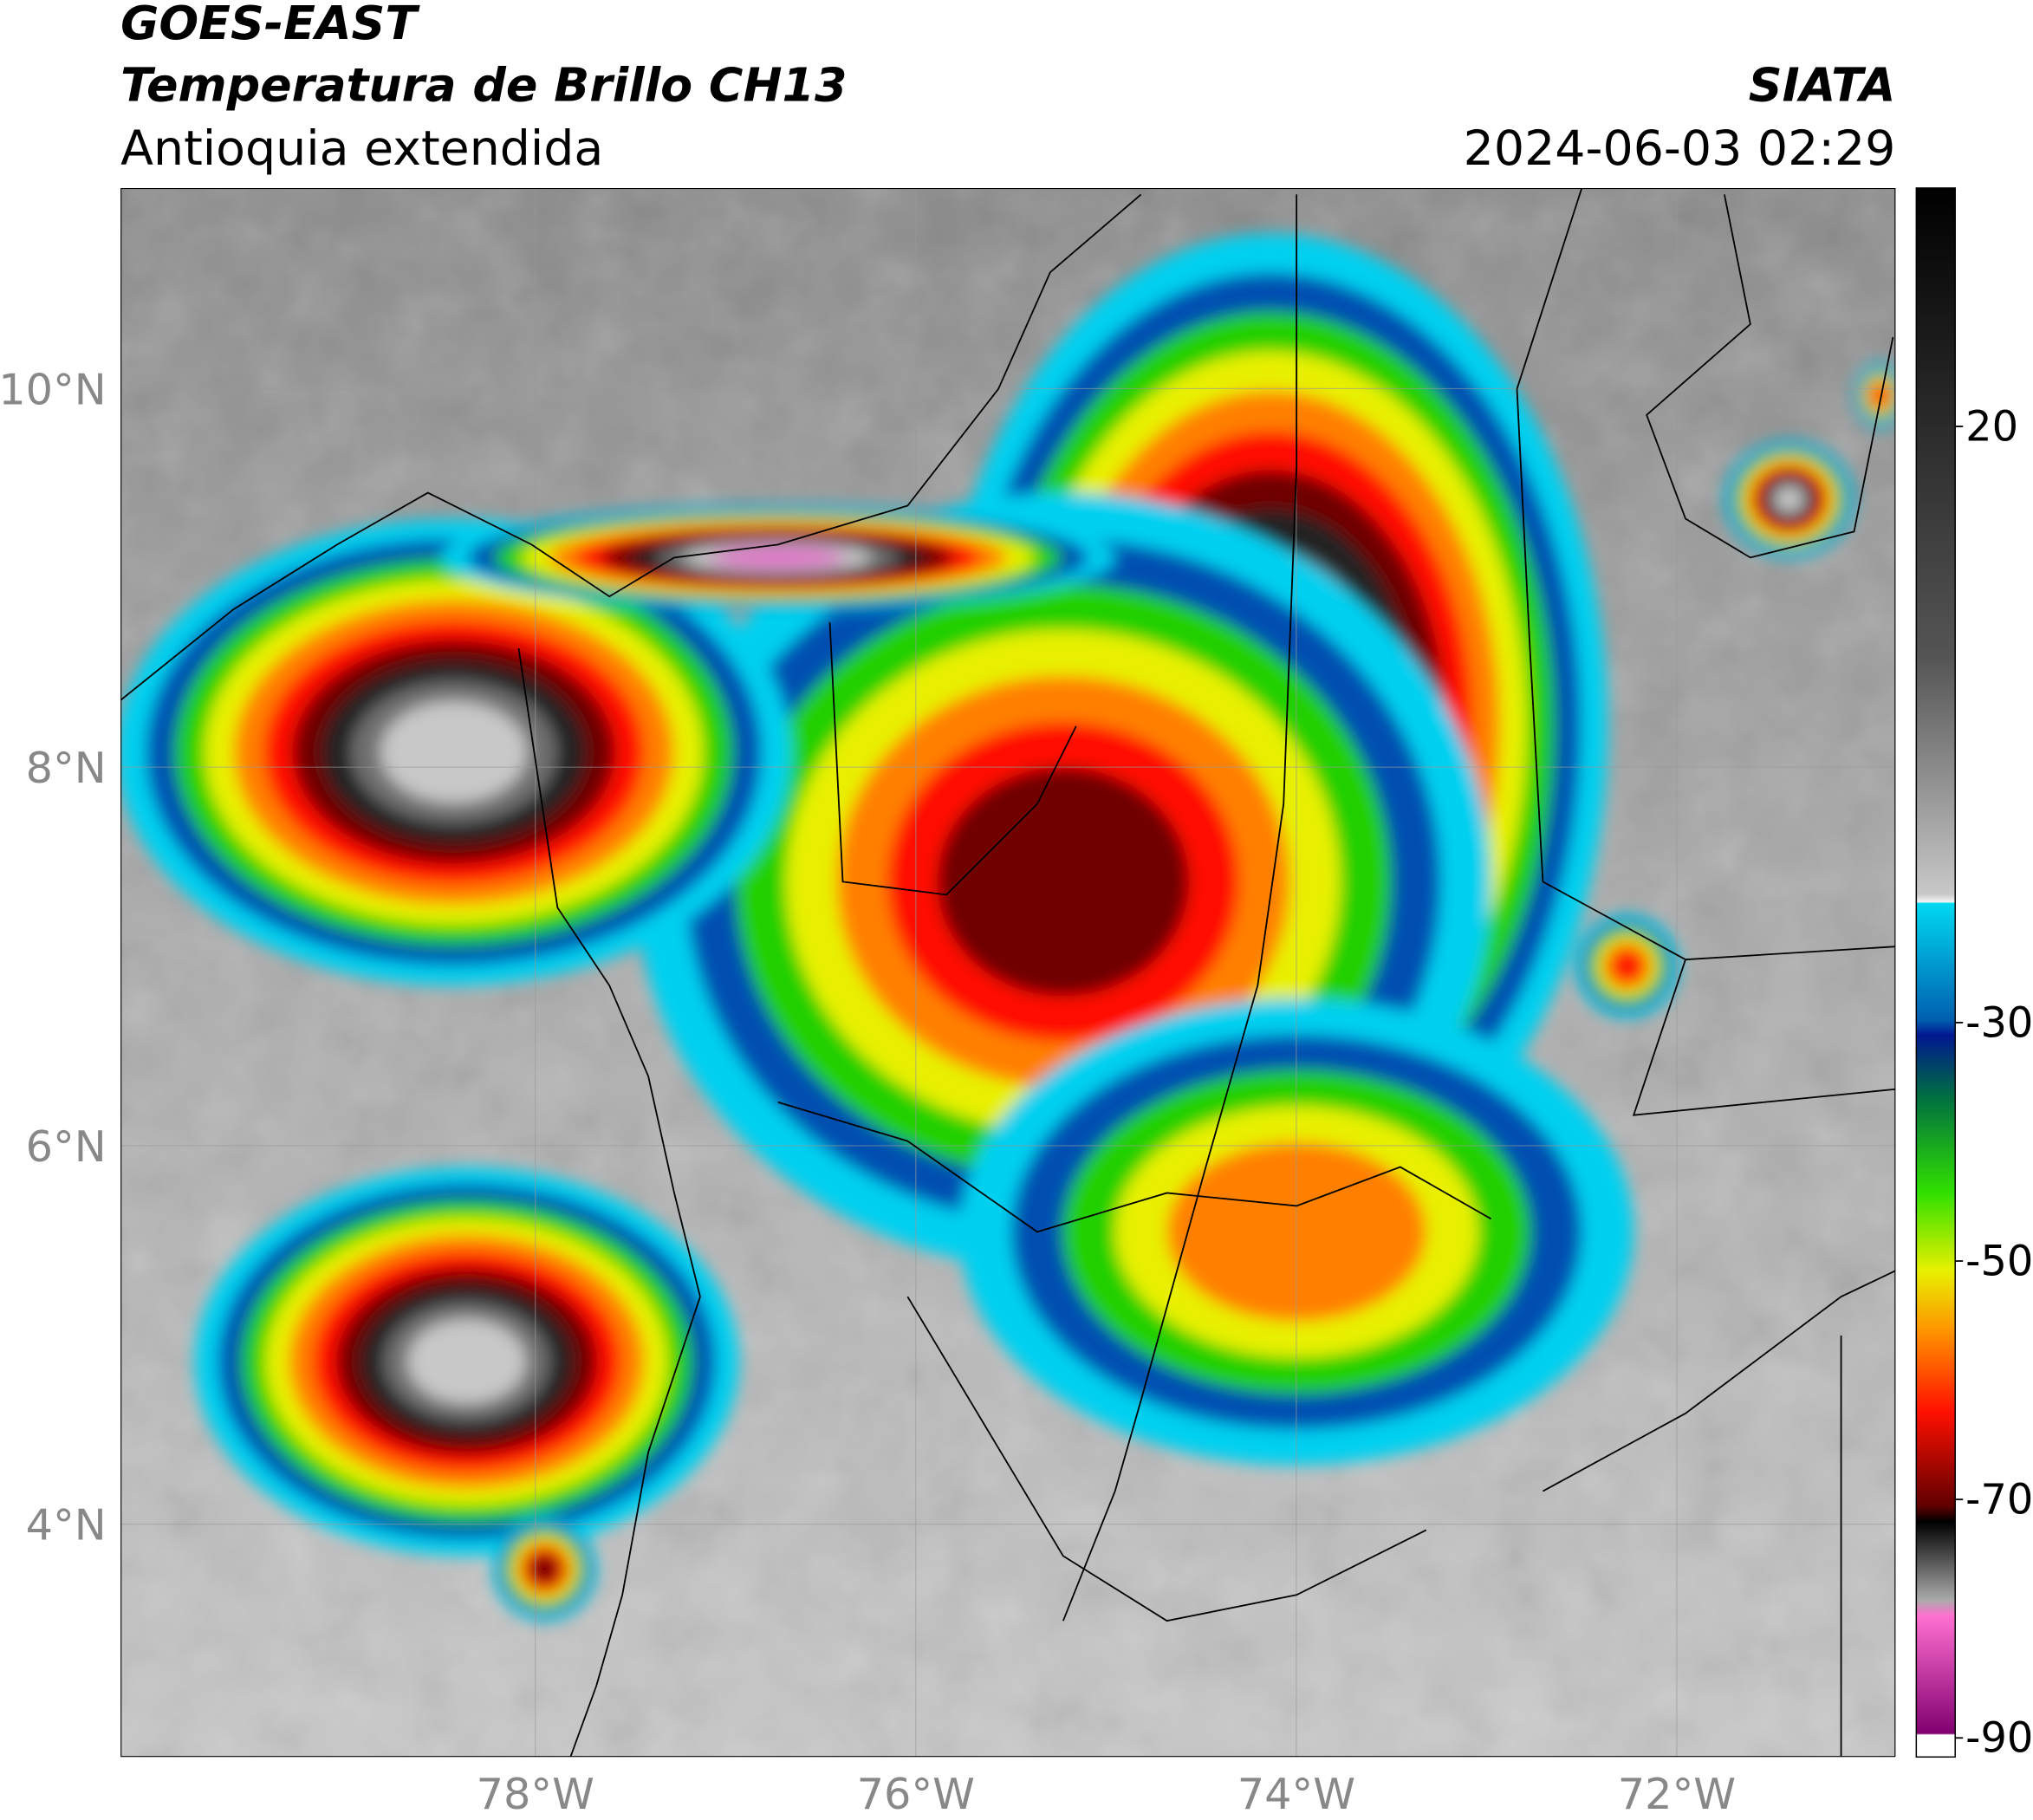 This screenshot has height=1820, width=2033. Describe the element at coordinates (1999, 1023) in the screenshot. I see `colorbar-tick-label: -30` at that location.